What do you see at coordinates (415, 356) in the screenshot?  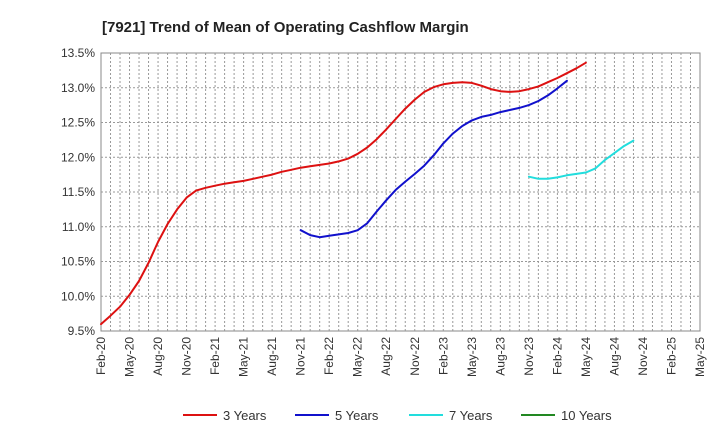 I see `x-tick-label: Nov-22` at bounding box center [415, 356].